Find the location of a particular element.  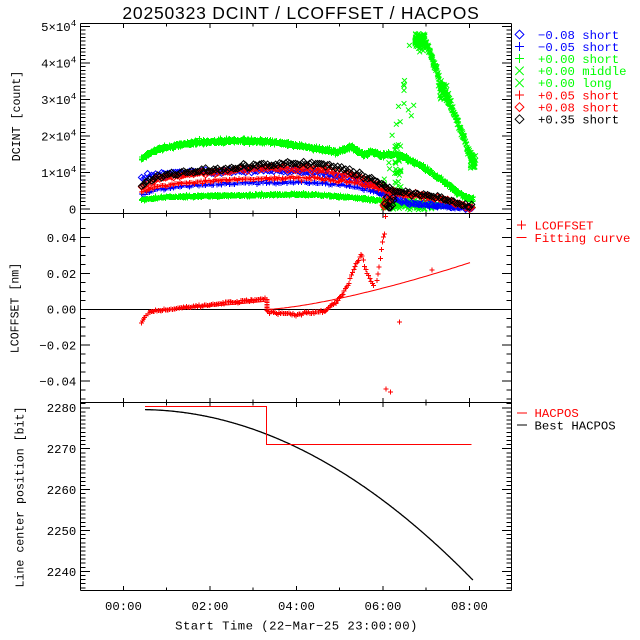

svg-text: −0.08 short is located at coordinates (578, 36).